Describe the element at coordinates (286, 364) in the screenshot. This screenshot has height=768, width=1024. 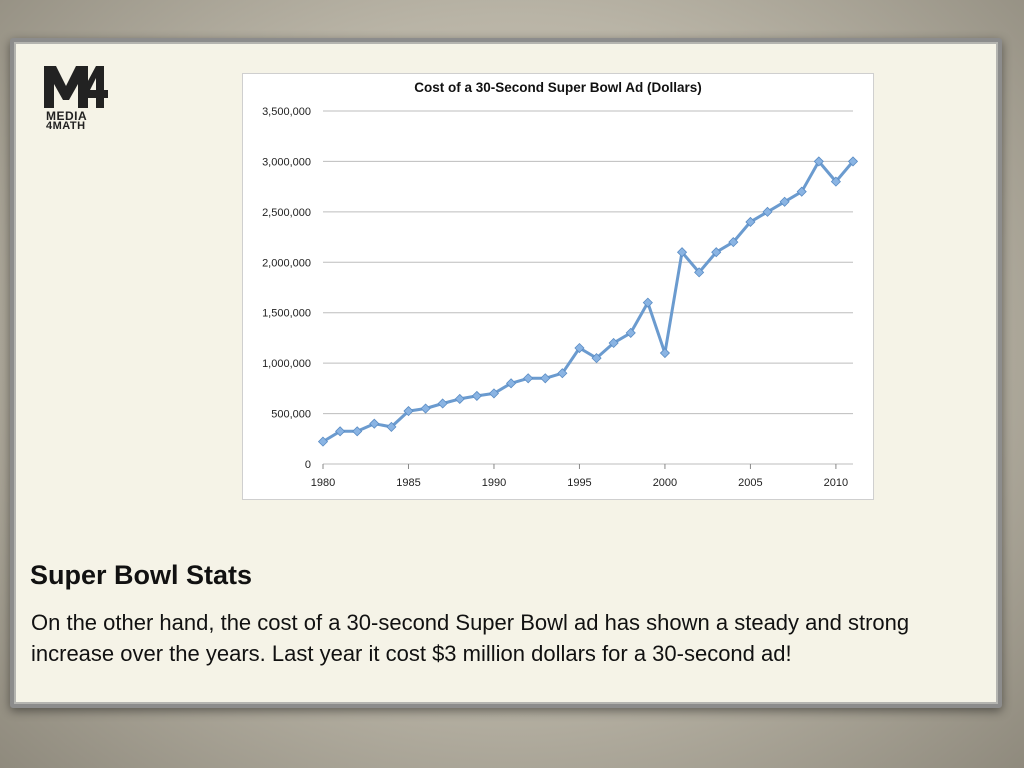
I see `y-tick-label: 1,000,000` at that location.